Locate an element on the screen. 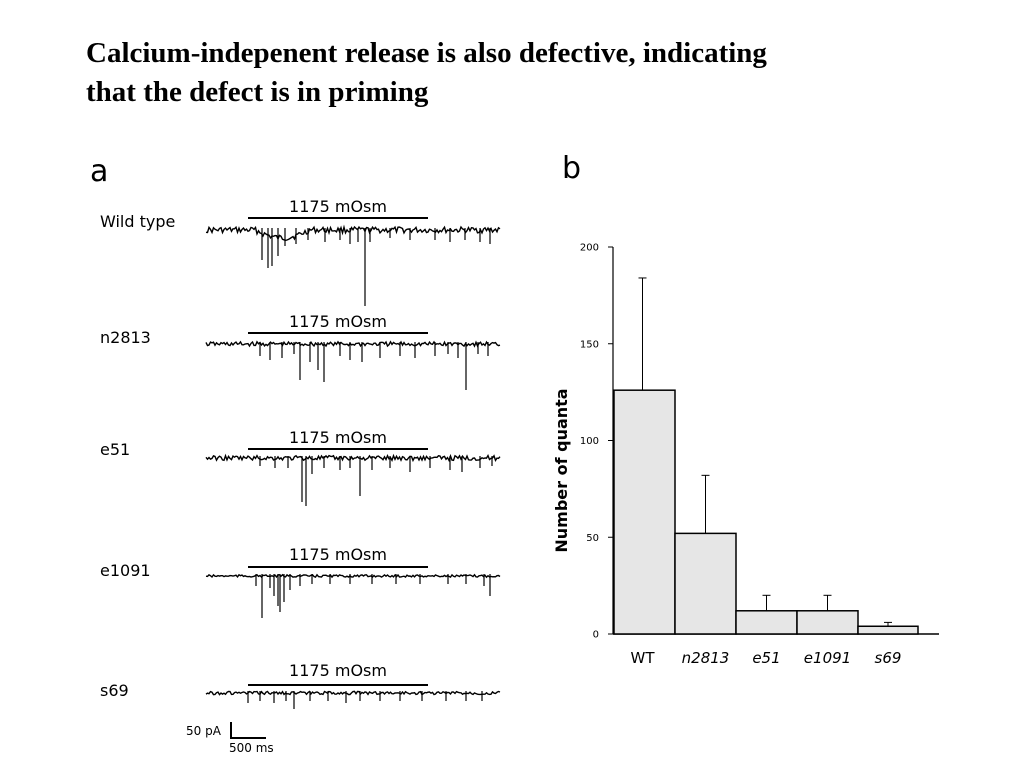  y-tick-label: 0 is located at coordinates (596, 635).